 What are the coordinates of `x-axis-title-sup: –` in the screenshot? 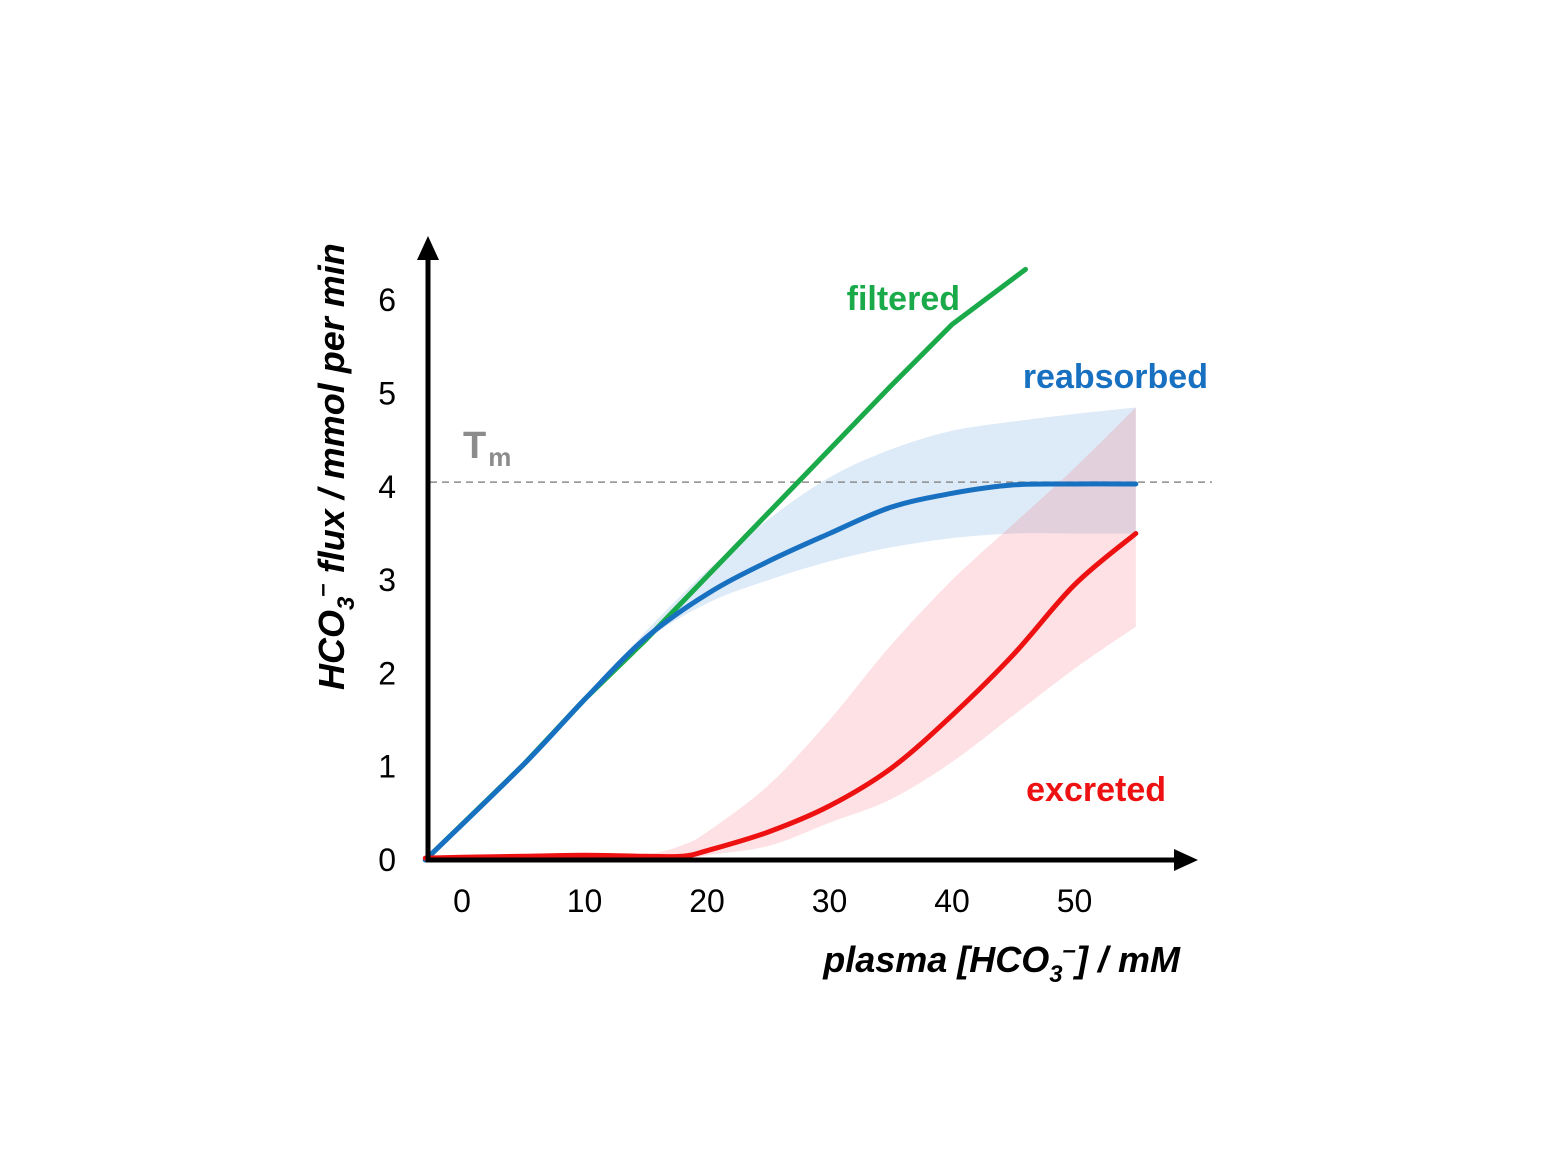 It's located at (1069, 950).